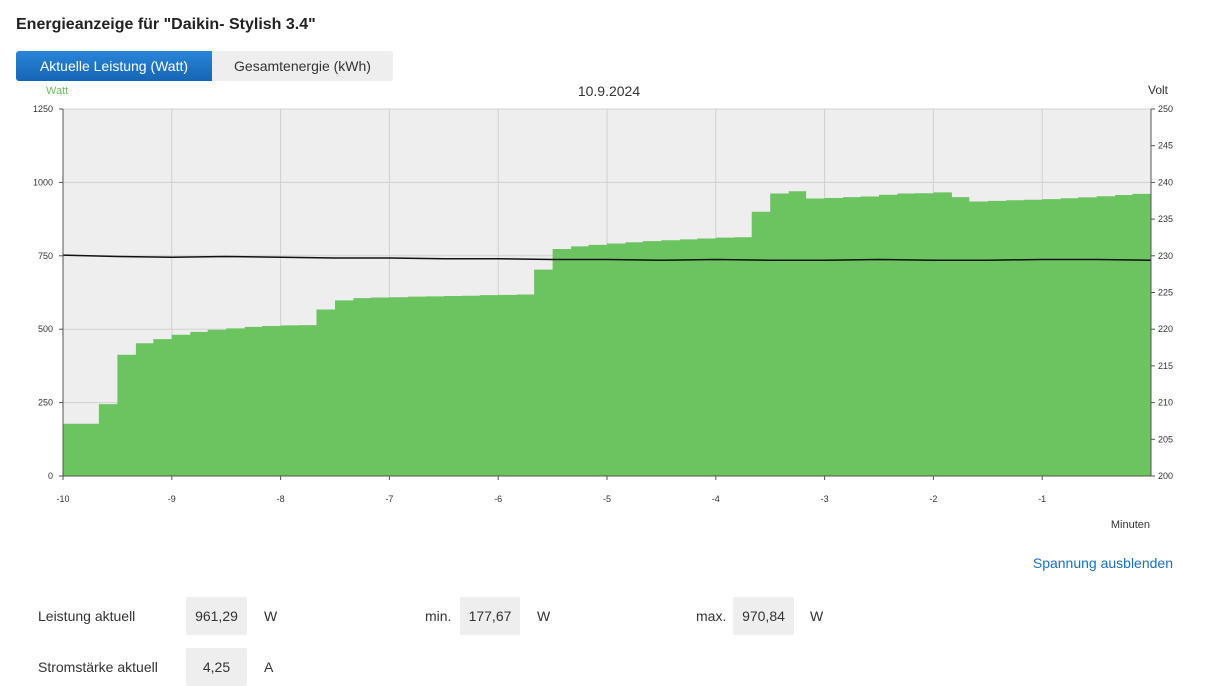 The width and height of the screenshot is (1220, 686). Describe the element at coordinates (438, 616) in the screenshot. I see `power-min-label: min.` at that location.